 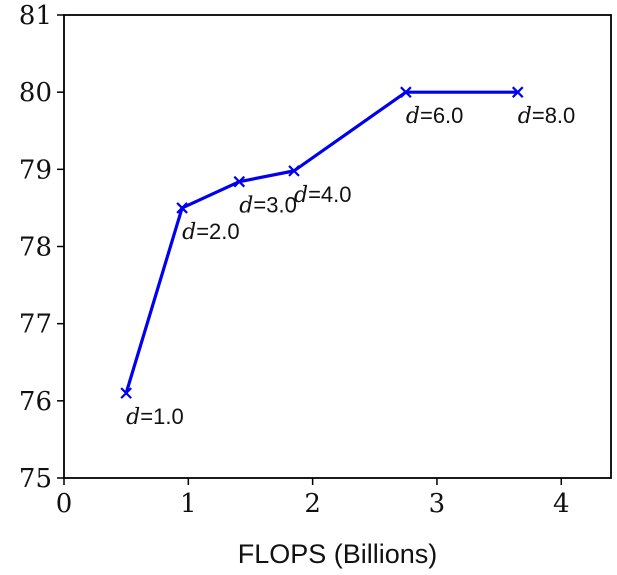 What do you see at coordinates (35, 325) in the screenshot?
I see `y-tick-label: 77` at bounding box center [35, 325].